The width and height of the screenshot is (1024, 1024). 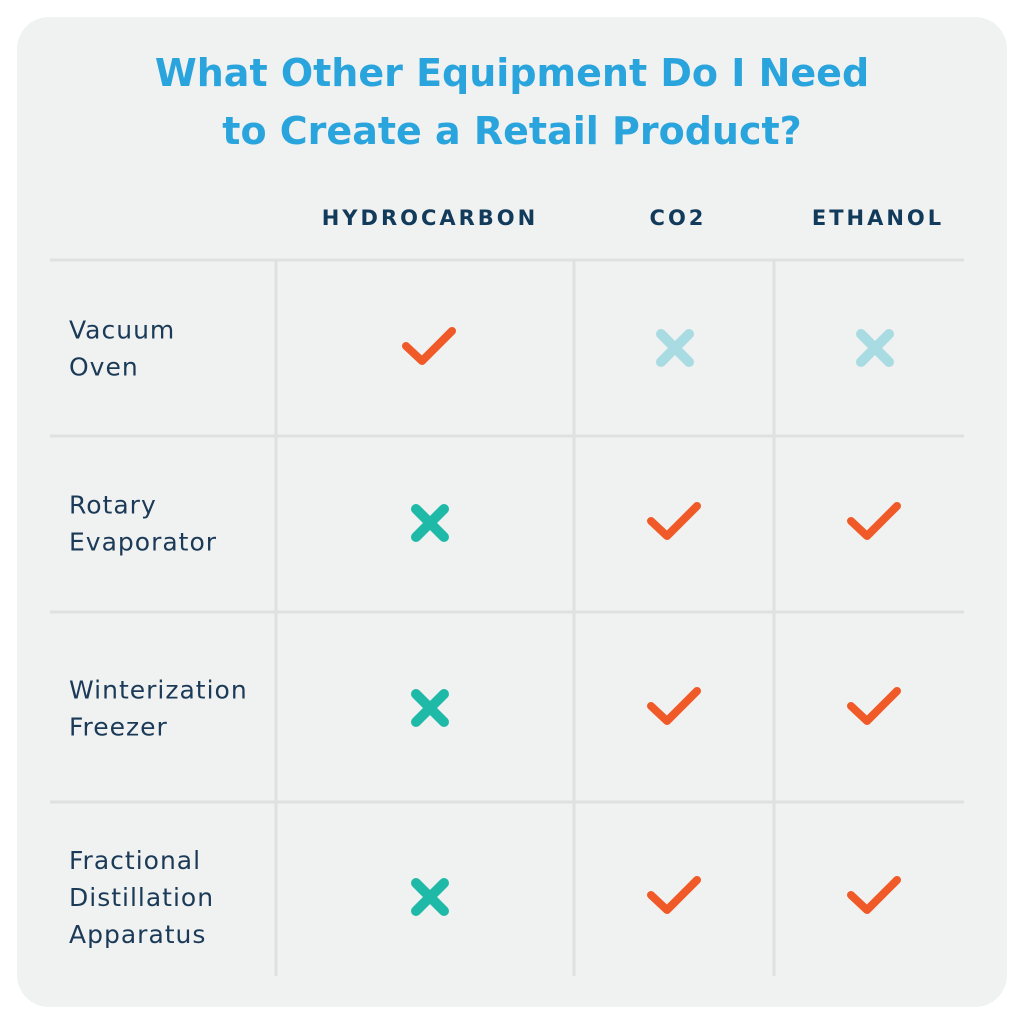 I want to click on row-label: Evaporator, so click(x=143, y=542).